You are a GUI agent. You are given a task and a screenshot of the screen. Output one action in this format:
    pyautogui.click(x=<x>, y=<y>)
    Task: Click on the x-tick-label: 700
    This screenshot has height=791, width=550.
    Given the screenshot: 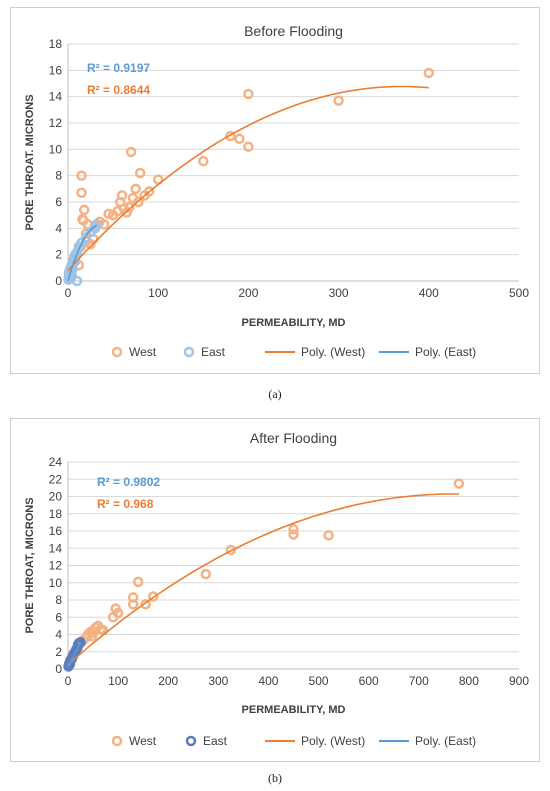 What is the action you would take?
    pyautogui.click(x=419, y=681)
    